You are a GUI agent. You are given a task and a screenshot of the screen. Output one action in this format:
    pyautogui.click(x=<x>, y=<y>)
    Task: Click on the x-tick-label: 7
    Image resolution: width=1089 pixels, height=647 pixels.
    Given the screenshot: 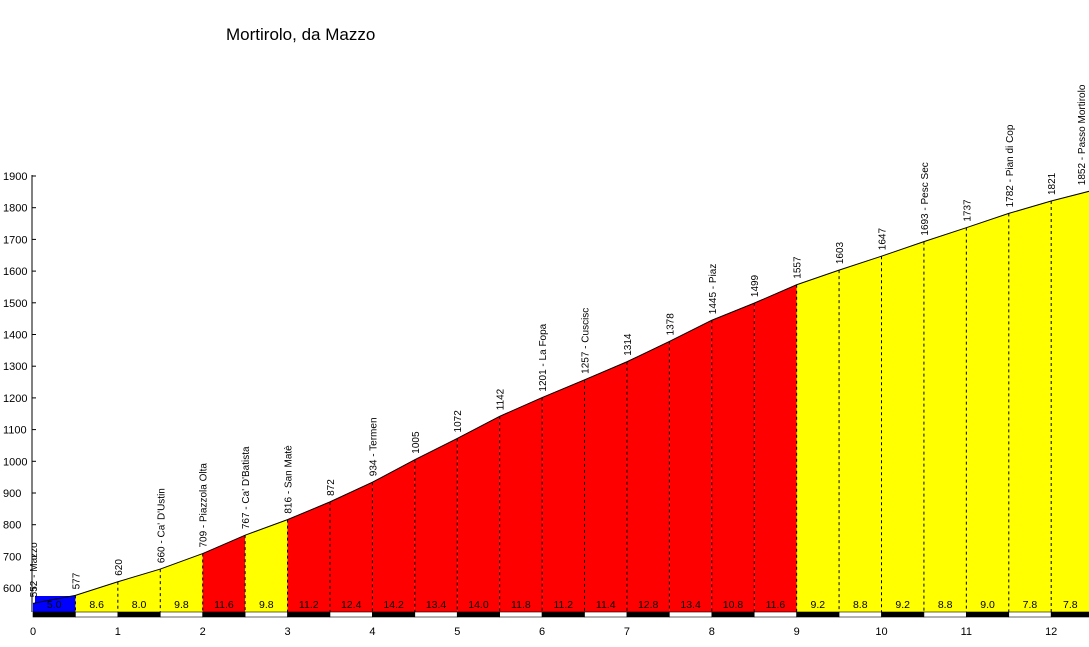 What is the action you would take?
    pyautogui.click(x=627, y=632)
    